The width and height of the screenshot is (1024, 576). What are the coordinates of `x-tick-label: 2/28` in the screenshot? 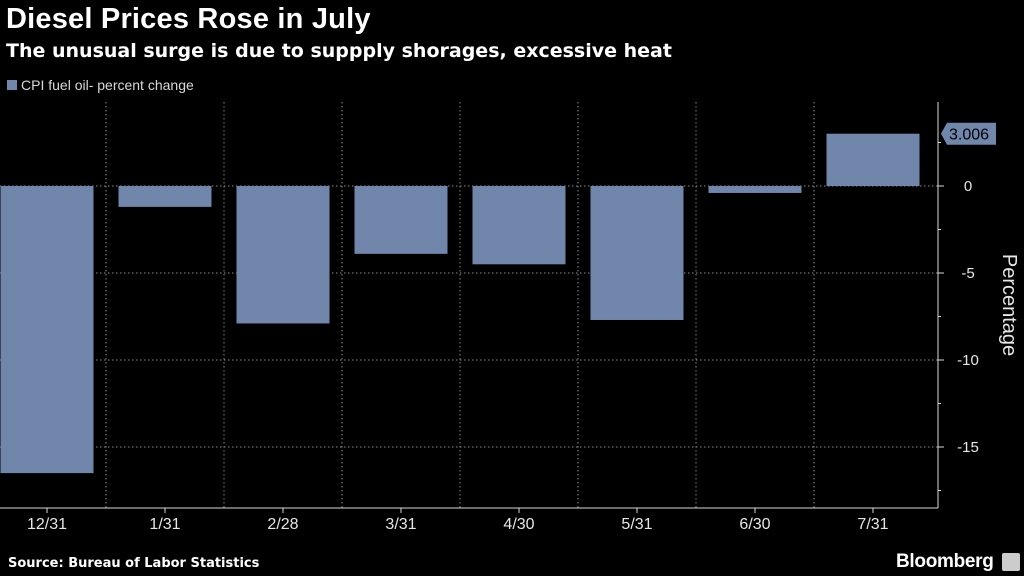 It's located at (282, 524).